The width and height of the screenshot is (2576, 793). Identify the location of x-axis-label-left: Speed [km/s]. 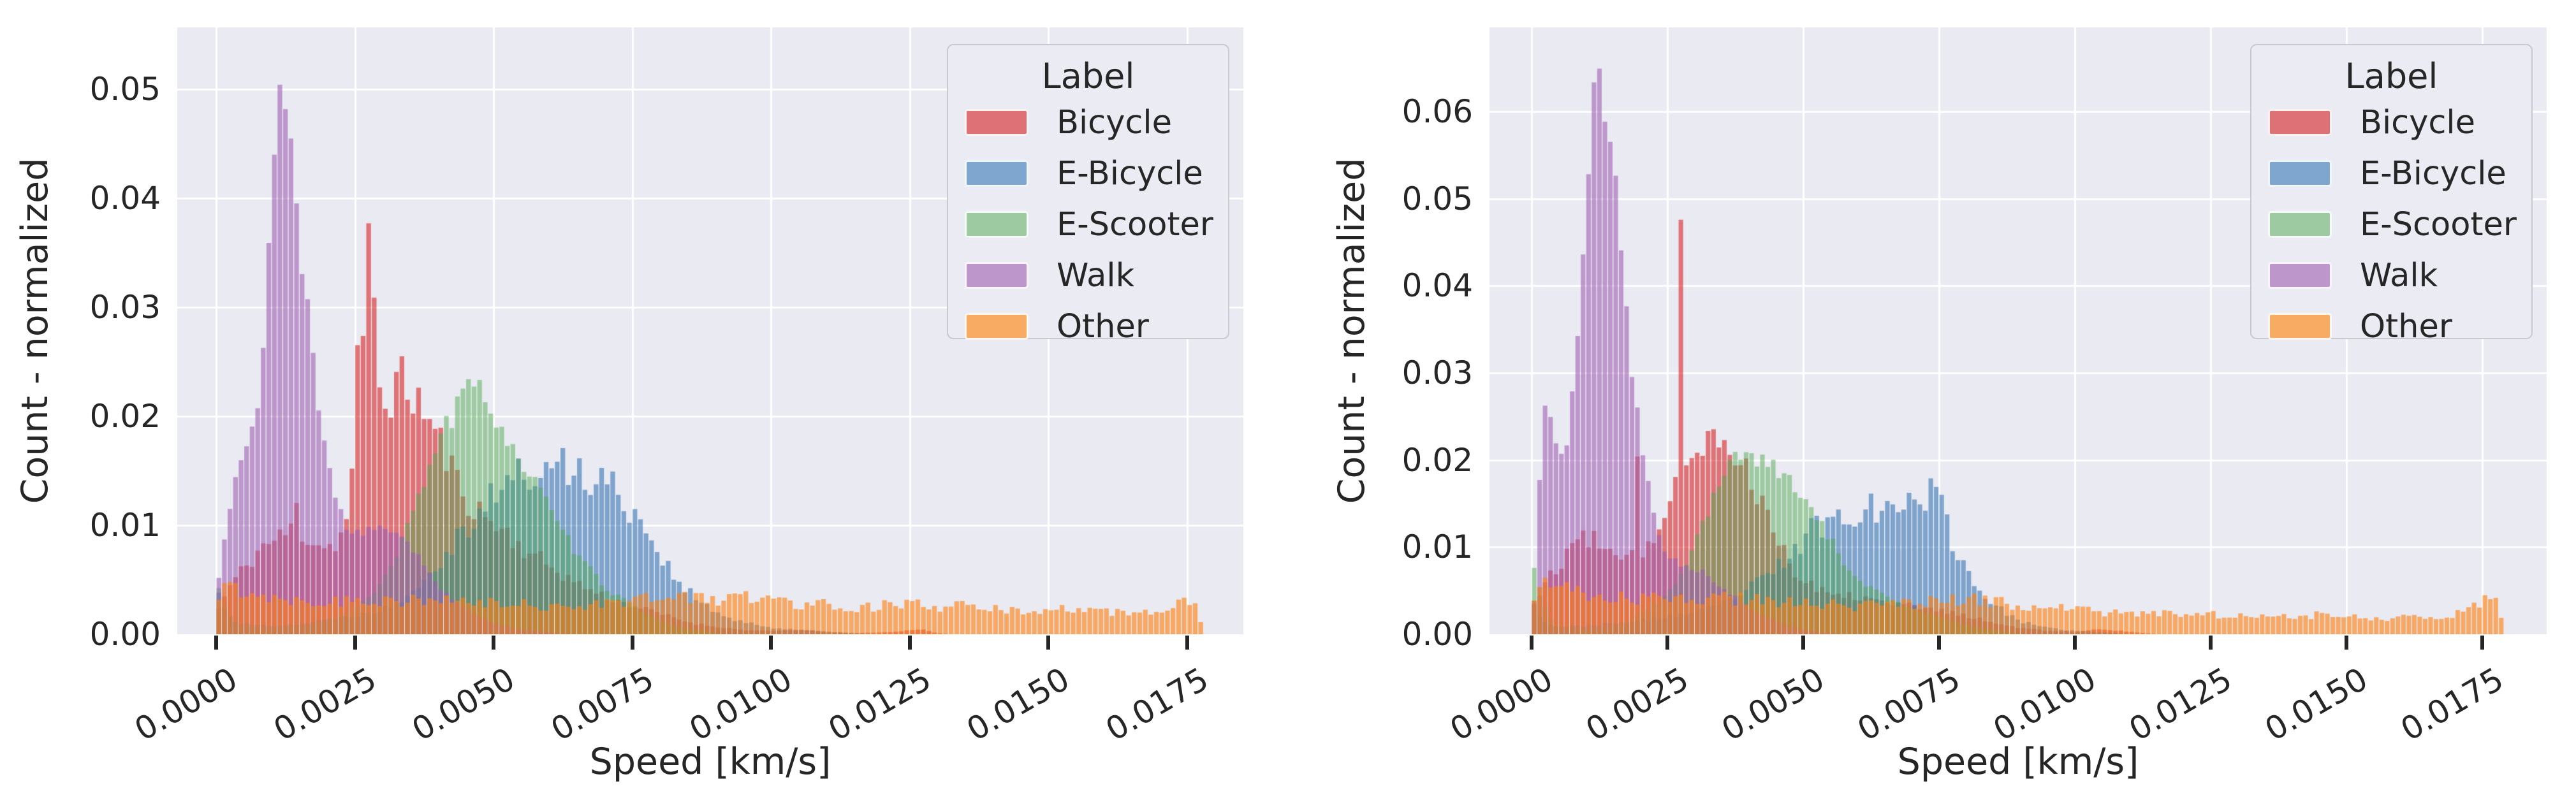
(710, 762).